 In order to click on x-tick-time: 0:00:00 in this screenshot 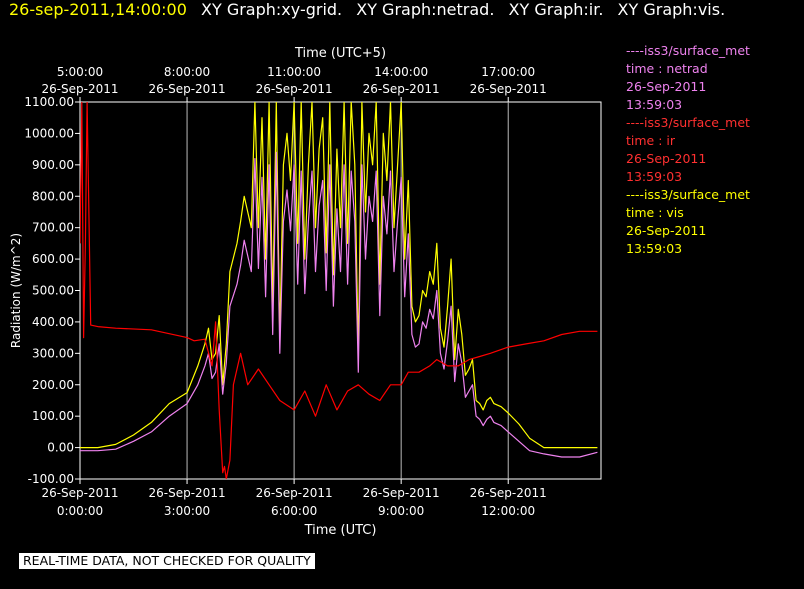, I will do `click(80, 511)`.